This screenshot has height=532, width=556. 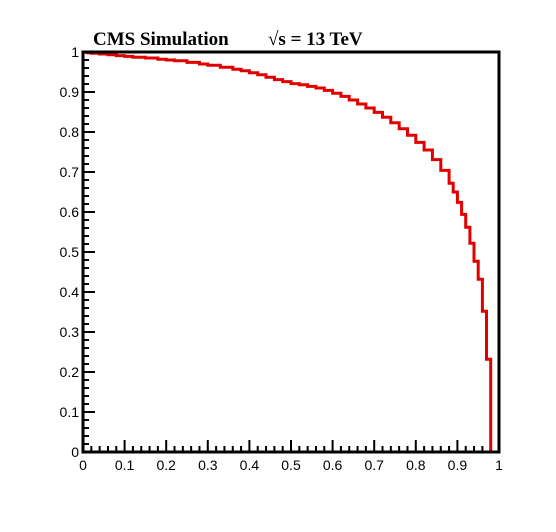 What do you see at coordinates (125, 465) in the screenshot?
I see `x-tick-label: 0.1` at bounding box center [125, 465].